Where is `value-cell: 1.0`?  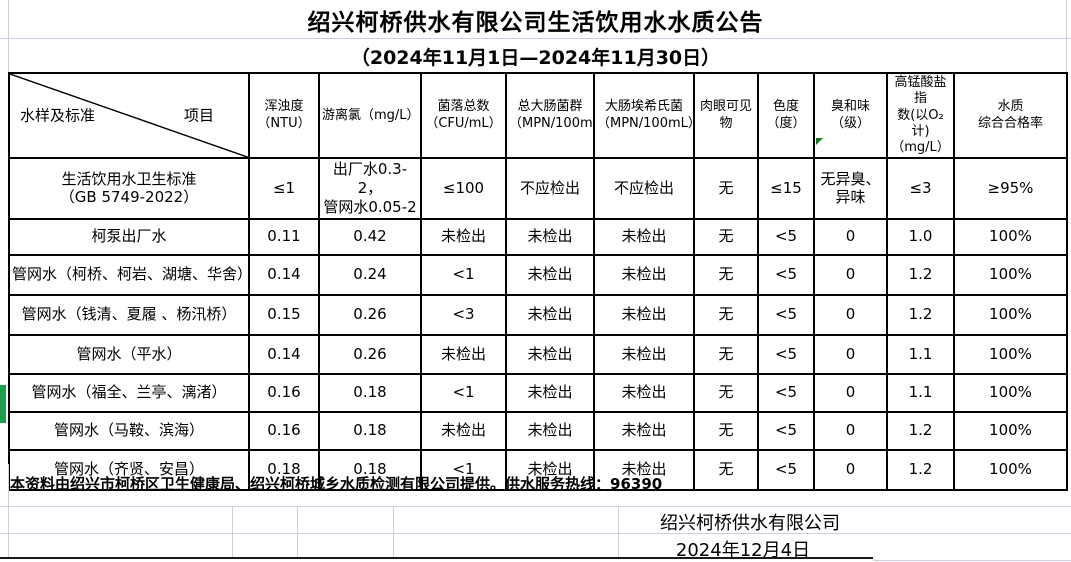
value-cell: 1.0 is located at coordinates (920, 236).